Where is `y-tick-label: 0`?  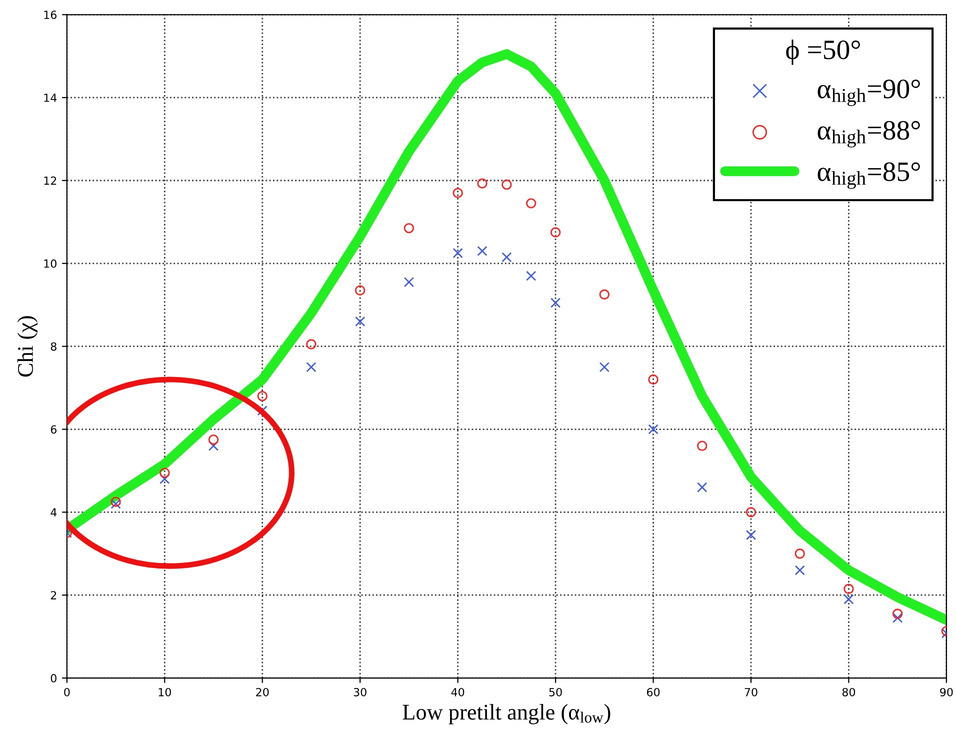 y-tick-label: 0 is located at coordinates (53, 678).